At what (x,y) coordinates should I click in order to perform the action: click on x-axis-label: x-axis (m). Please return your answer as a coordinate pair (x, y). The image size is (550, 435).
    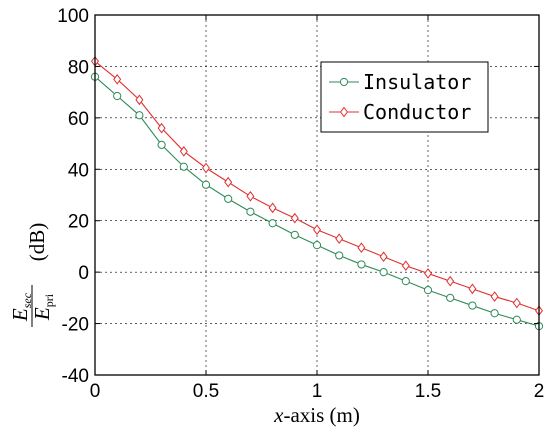
    Looking at the image, I should click on (316, 415).